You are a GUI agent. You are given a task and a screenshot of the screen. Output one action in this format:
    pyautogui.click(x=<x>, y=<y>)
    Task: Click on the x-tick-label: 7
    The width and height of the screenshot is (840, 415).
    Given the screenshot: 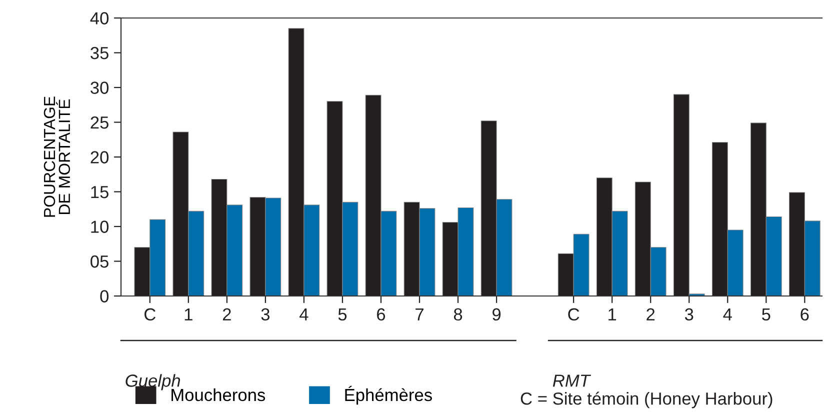 What is the action you would take?
    pyautogui.click(x=420, y=314)
    